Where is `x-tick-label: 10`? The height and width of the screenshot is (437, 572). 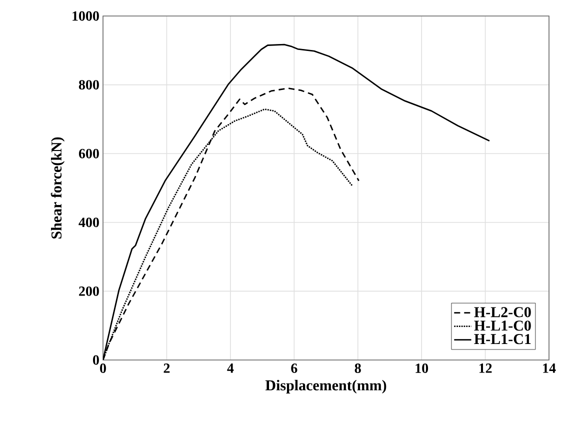 x-tick-label: 10 is located at coordinates (422, 368).